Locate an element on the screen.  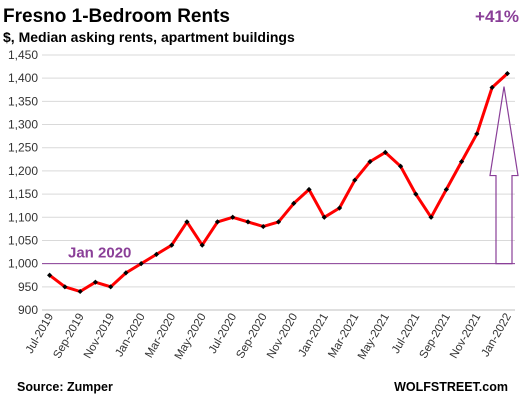
y-tick-label: 1,150 is located at coordinates (23, 194).